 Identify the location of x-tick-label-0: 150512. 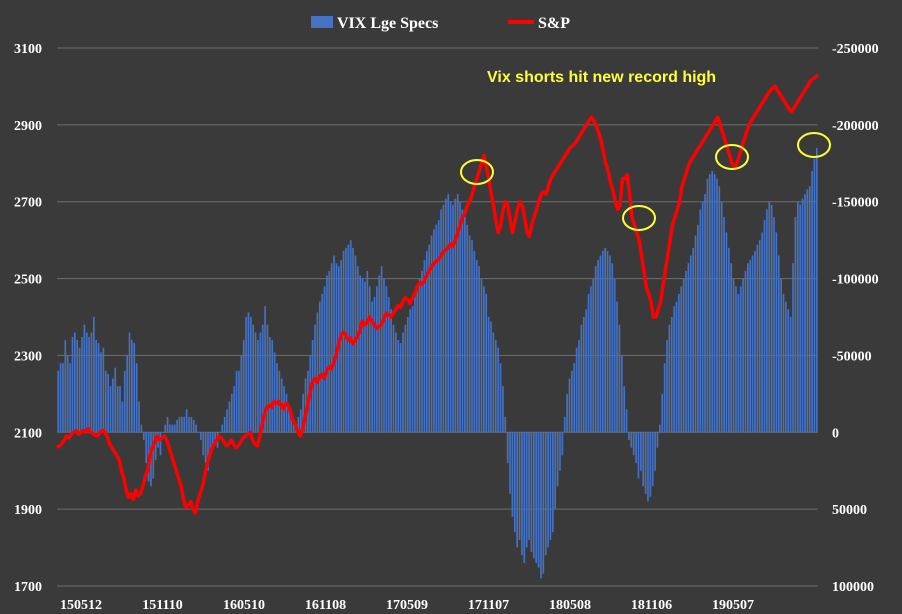
(81, 605).